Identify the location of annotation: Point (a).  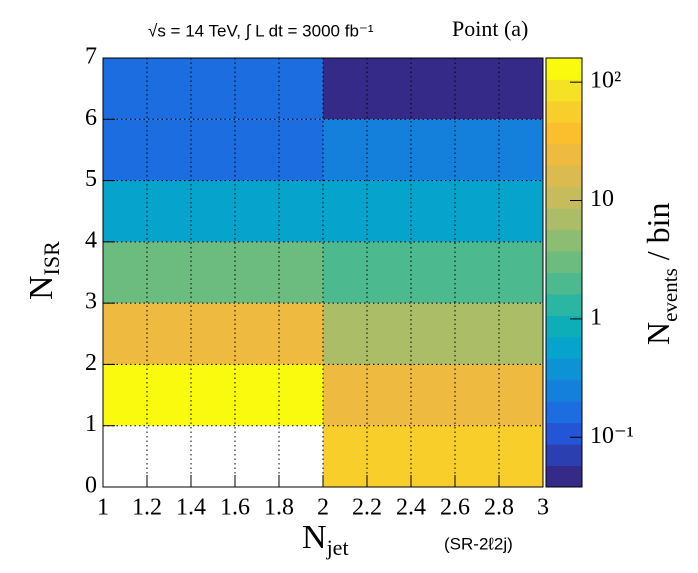
(490, 28).